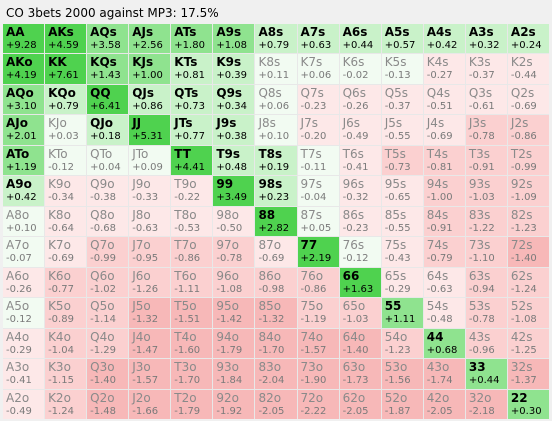 The image size is (552, 421). Describe the element at coordinates (360, 251) in the screenshot. I see `hand-cell: 76s -0.12` at that location.